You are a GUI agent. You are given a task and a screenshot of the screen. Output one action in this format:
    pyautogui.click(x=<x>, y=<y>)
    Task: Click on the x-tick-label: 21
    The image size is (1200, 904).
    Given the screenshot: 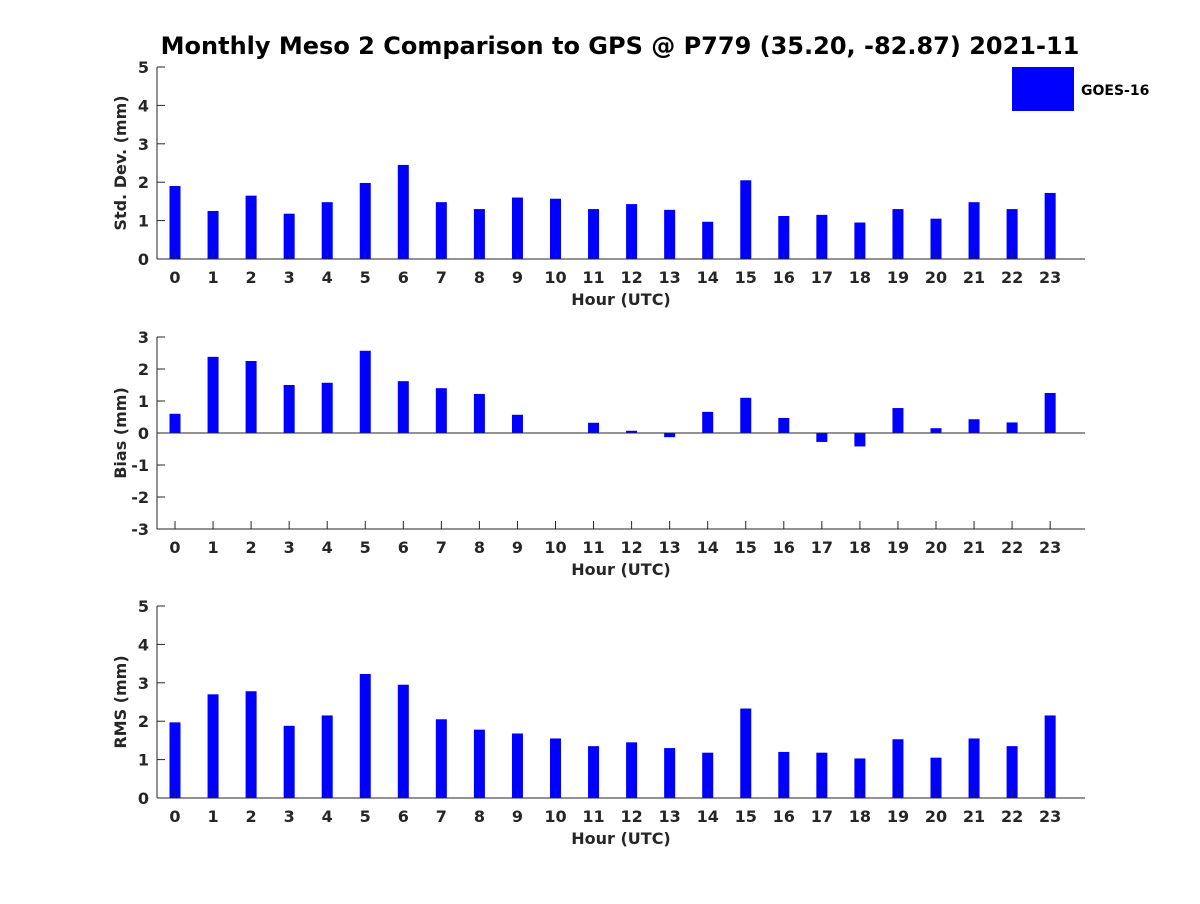 What is the action you would take?
    pyautogui.click(x=974, y=547)
    